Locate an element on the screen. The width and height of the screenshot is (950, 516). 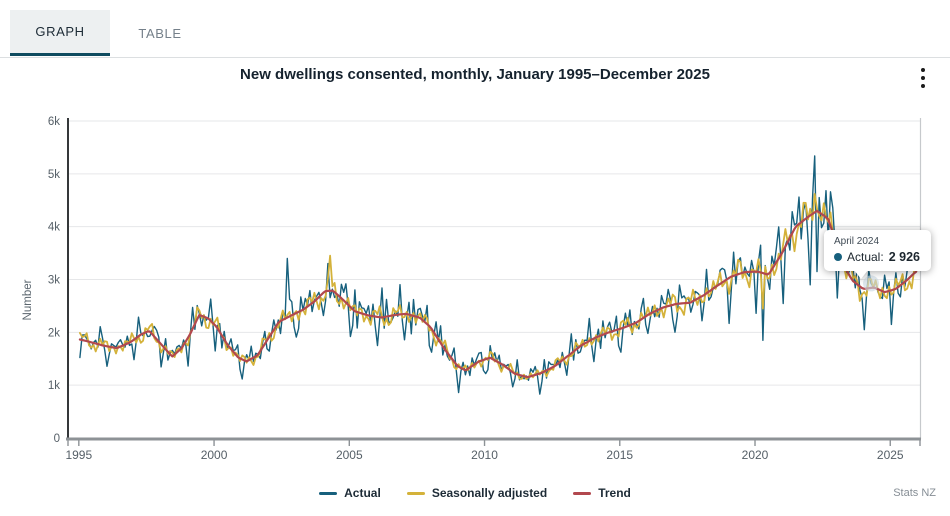
tooltip-value: 2 926 is located at coordinates (904, 257).